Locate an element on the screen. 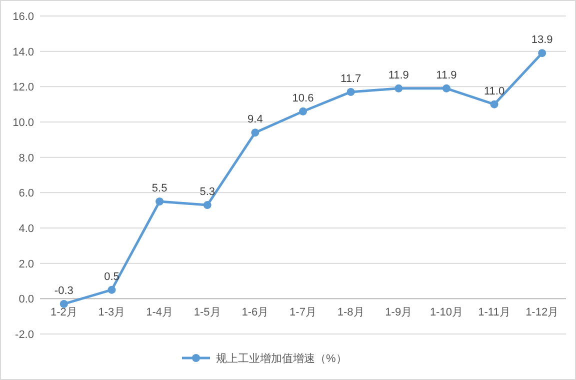  data-label: 11.0 is located at coordinates (494, 91).